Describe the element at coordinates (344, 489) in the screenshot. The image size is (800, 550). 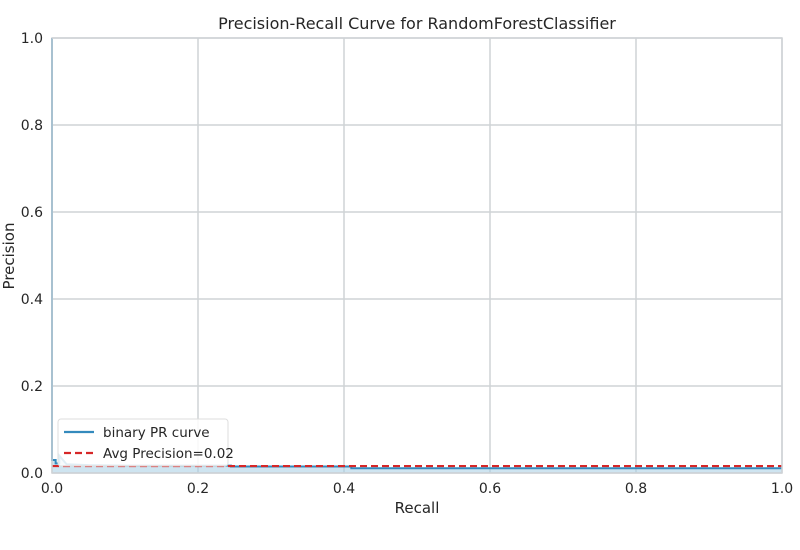
I see `x-tick-label: 0.4` at that location.